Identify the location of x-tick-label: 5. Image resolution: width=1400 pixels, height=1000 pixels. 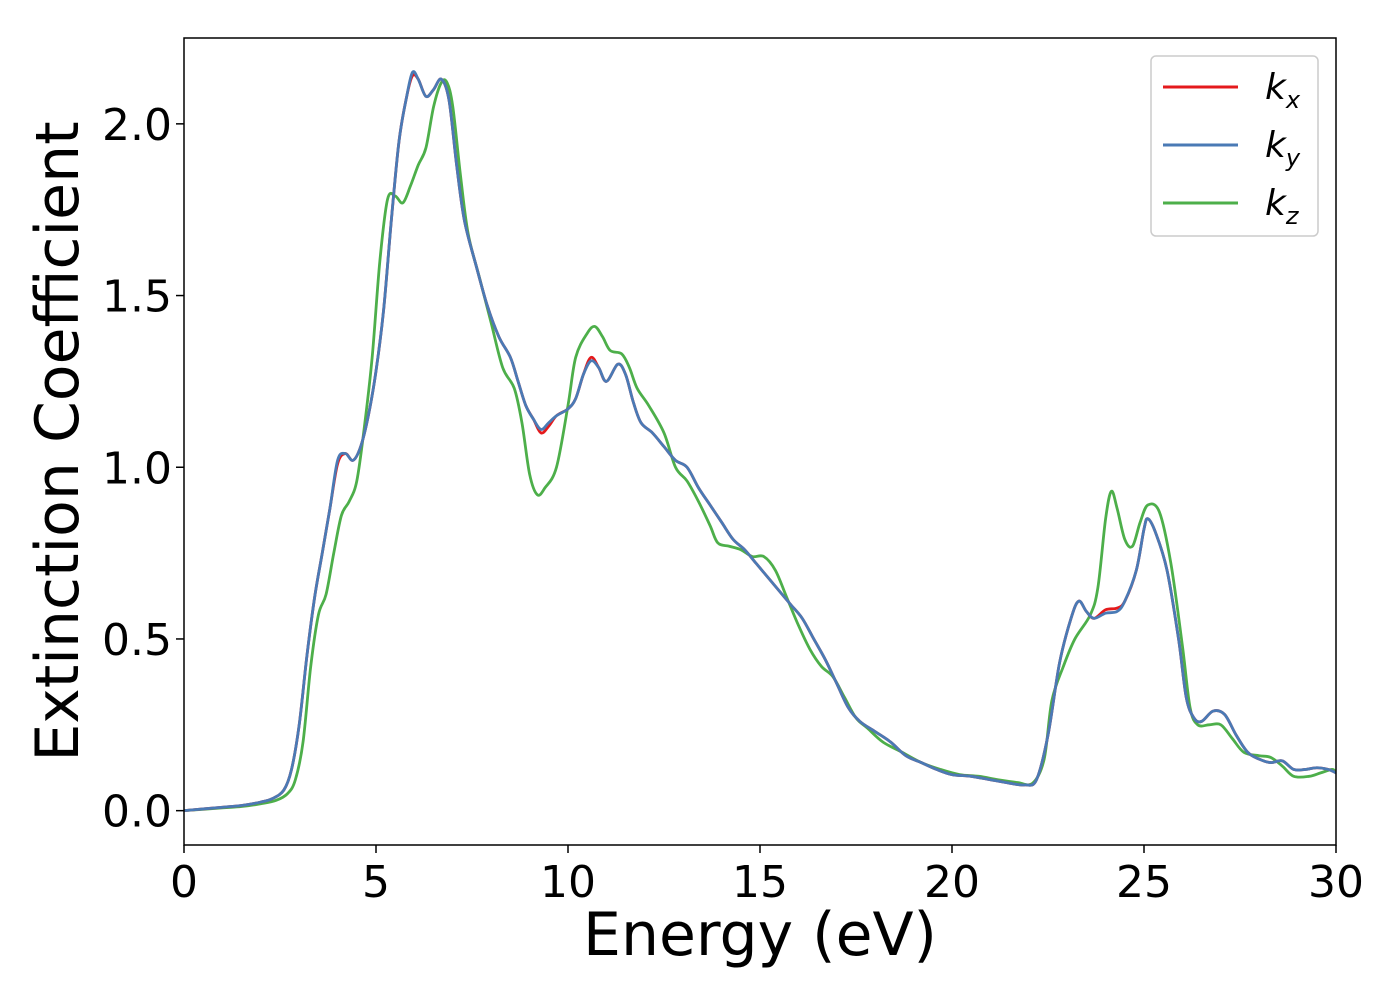
(376, 882).